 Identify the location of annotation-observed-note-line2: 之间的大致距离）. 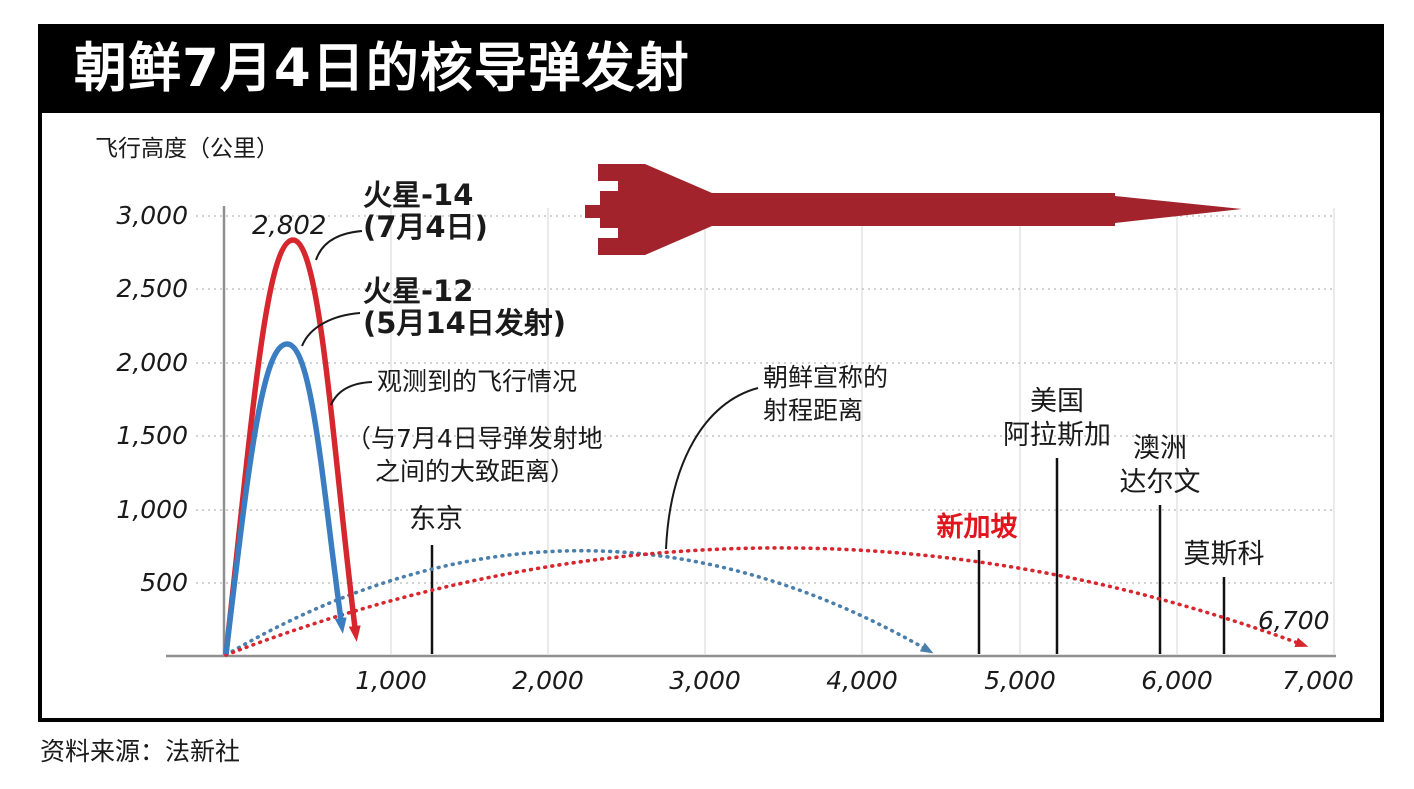
(475, 471).